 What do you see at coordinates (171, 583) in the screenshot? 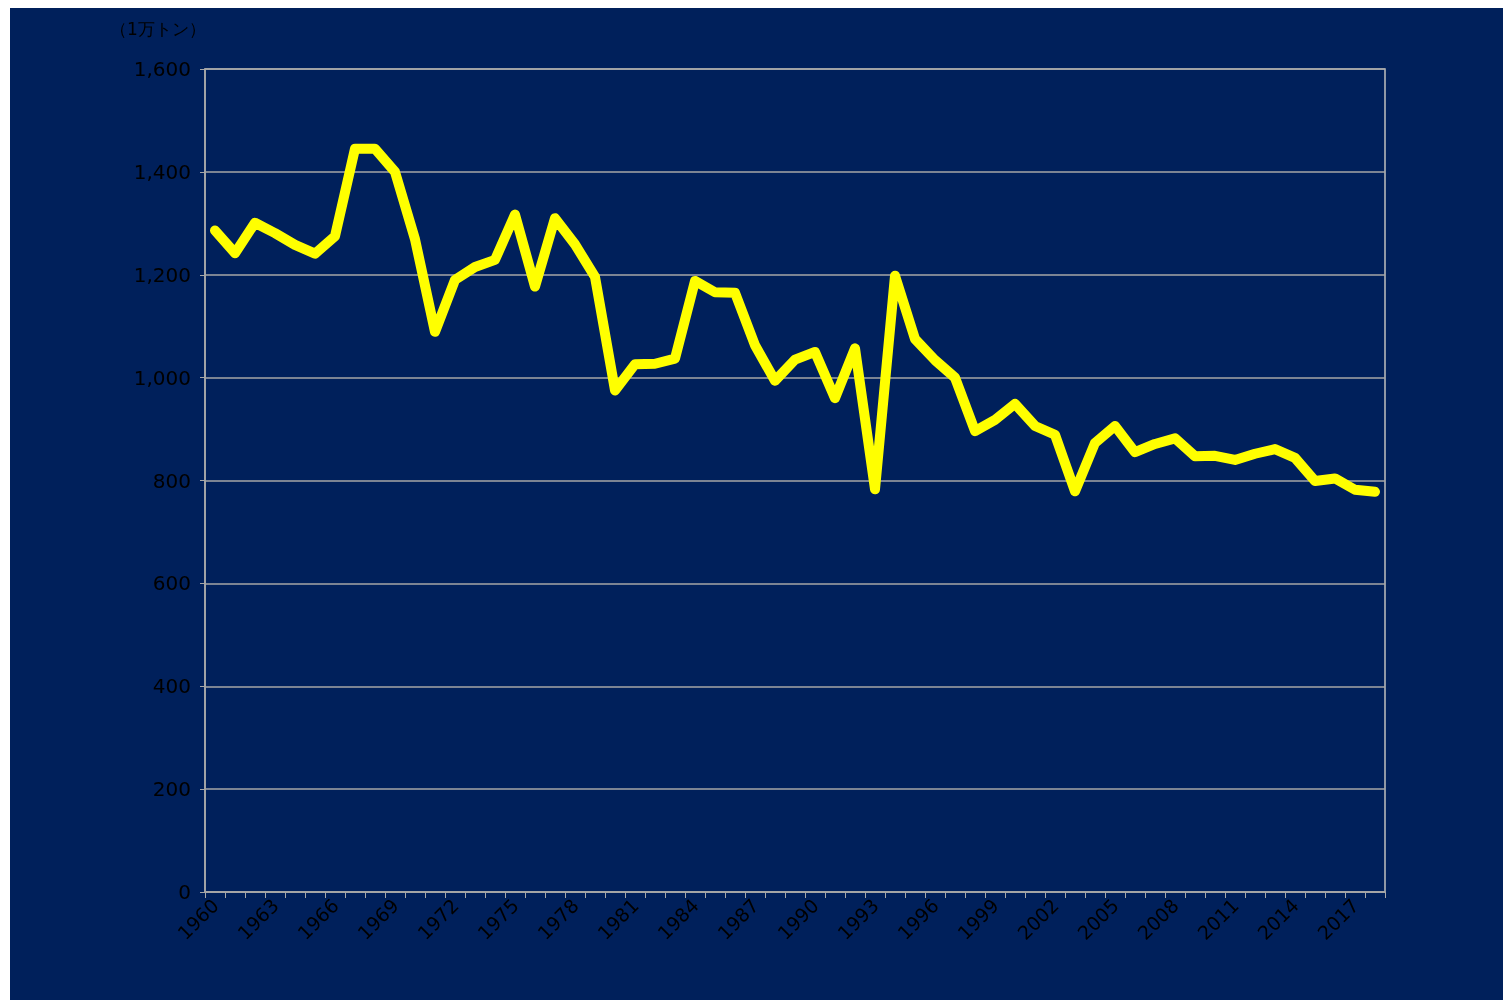
I see `y-tick-label: 600` at bounding box center [171, 583].